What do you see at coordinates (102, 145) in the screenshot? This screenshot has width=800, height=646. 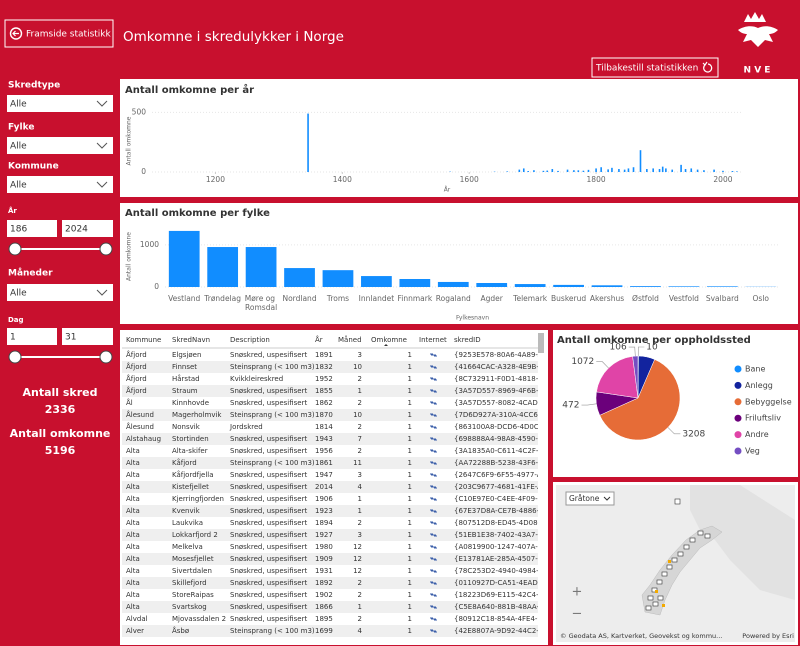 I see `chevron` at bounding box center [102, 145].